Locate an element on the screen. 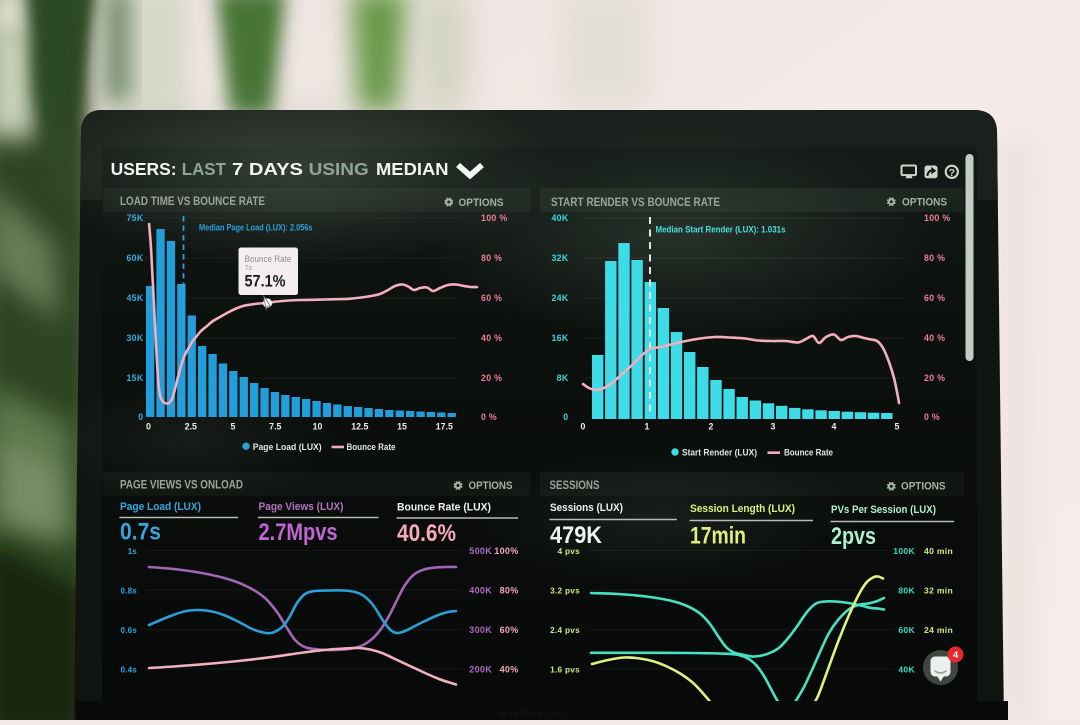  svg-text: 40% is located at coordinates (509, 670).